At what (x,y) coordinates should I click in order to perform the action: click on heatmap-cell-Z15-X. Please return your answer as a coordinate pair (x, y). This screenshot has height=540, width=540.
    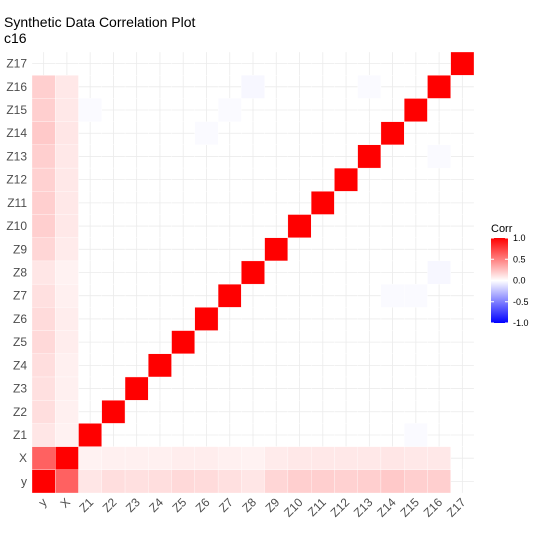
    Looking at the image, I should click on (67, 110).